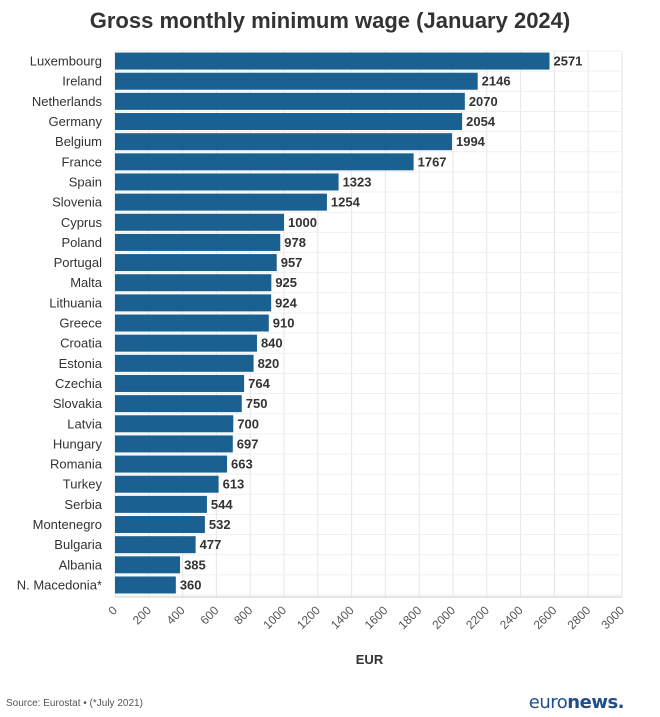 The height and width of the screenshot is (717, 660). What do you see at coordinates (242, 464) in the screenshot?
I see `value-label: 663` at bounding box center [242, 464].